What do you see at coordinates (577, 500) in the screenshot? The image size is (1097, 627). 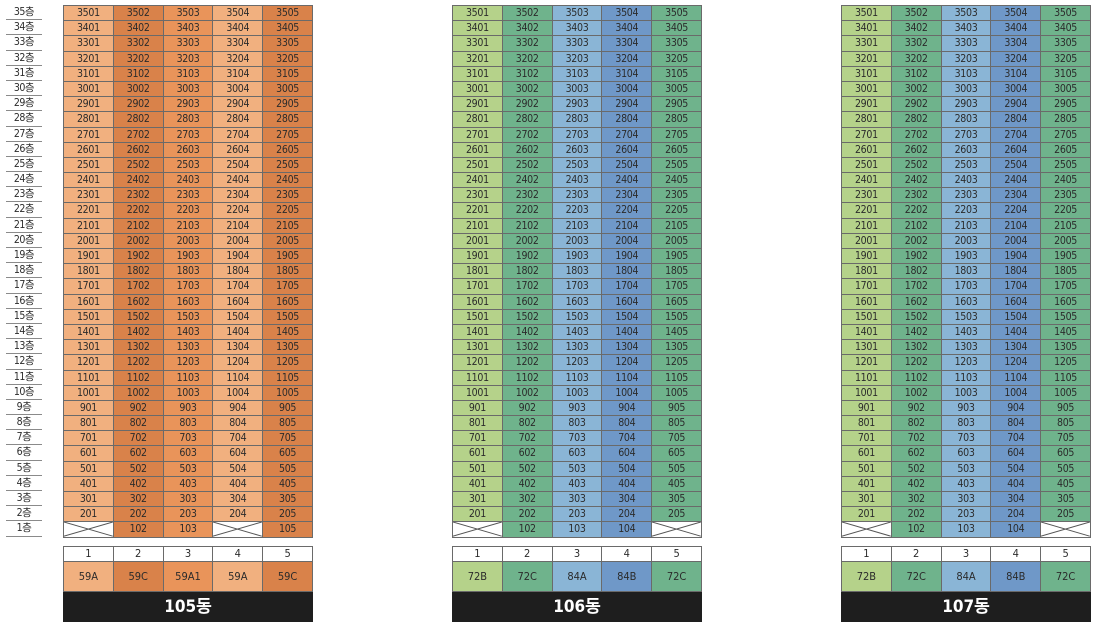 I see `unit-cell: 303` at bounding box center [577, 500].